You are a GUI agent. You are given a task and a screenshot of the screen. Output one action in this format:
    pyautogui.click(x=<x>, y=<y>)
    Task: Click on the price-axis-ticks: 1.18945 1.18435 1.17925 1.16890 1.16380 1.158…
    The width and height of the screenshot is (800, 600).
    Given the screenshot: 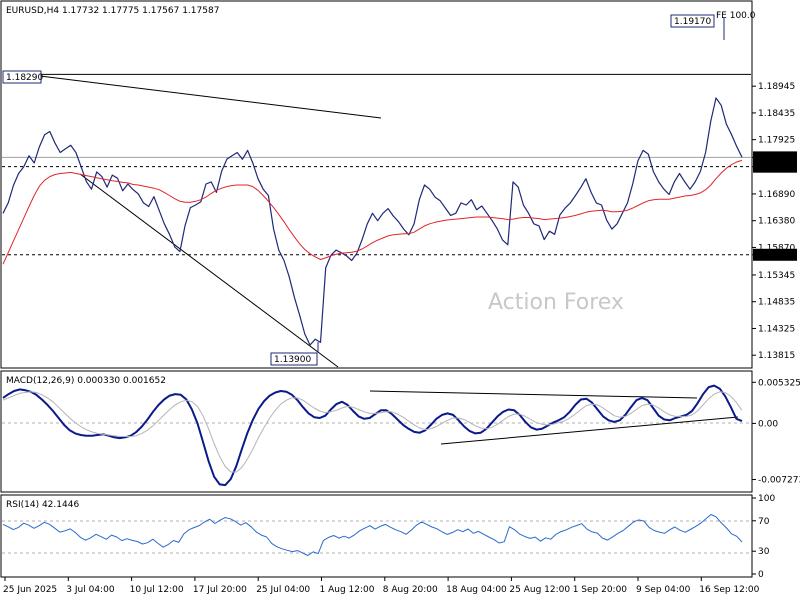 What is the action you would take?
    pyautogui.click(x=774, y=221)
    